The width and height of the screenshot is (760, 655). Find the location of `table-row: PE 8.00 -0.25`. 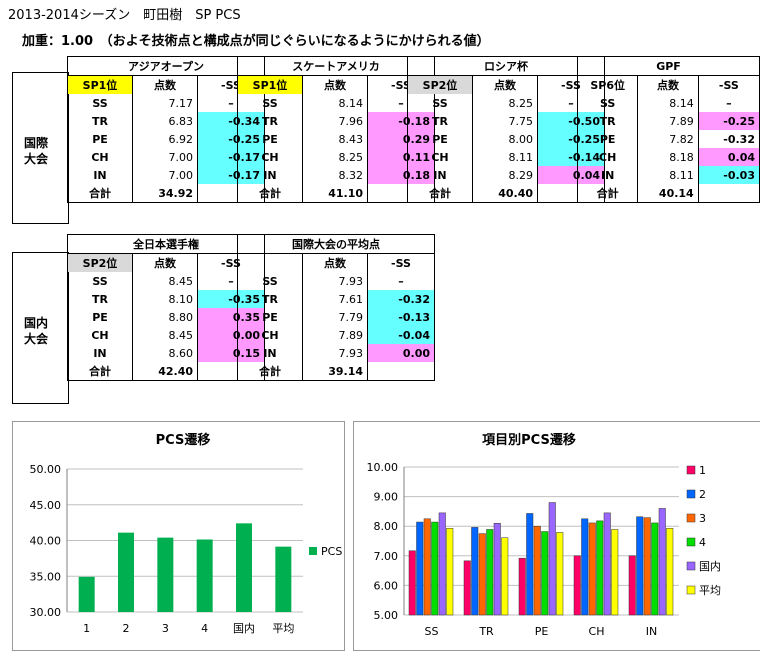

table-row: PE 8.00 -0.25 is located at coordinates (506, 139).